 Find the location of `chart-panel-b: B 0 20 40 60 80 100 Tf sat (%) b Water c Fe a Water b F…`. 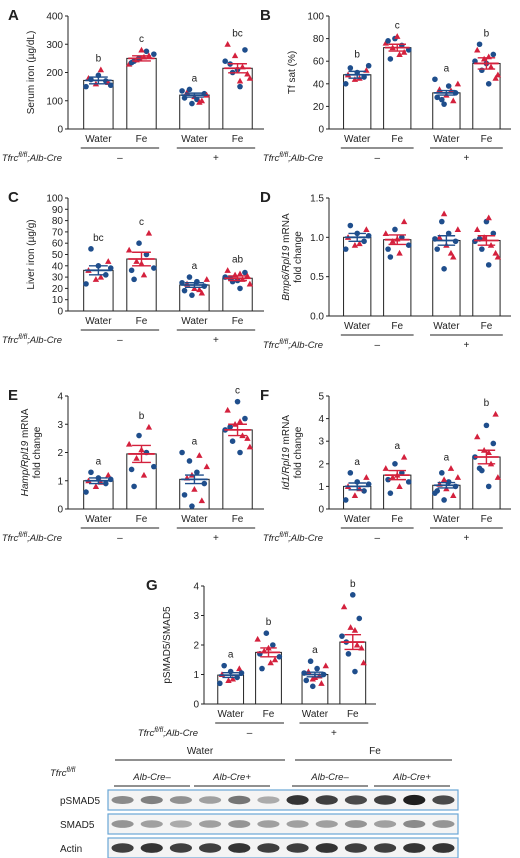

chart-panel-b: B 0 20 40 60 80 100 Tf sat (%) b Water c Fe a Water b F… is located at coordinates (385, 85).